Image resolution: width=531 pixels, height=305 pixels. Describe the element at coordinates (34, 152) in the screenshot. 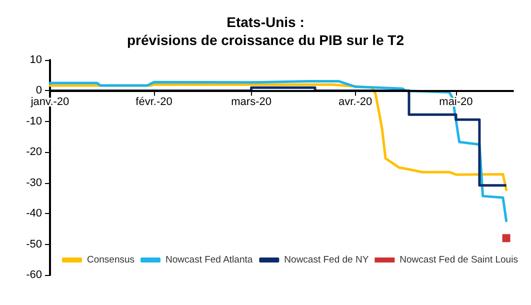

I see `y-tick-label: -20` at that location.